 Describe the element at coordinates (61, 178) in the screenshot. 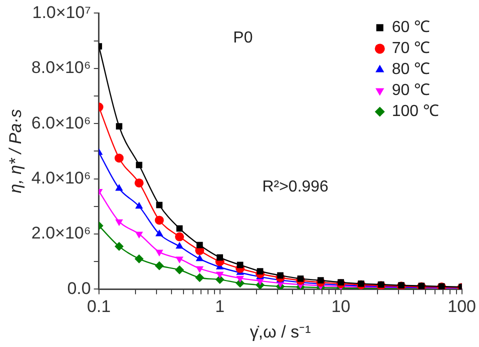

I see `y-tick-label: 4.0×10⁶` at that location.